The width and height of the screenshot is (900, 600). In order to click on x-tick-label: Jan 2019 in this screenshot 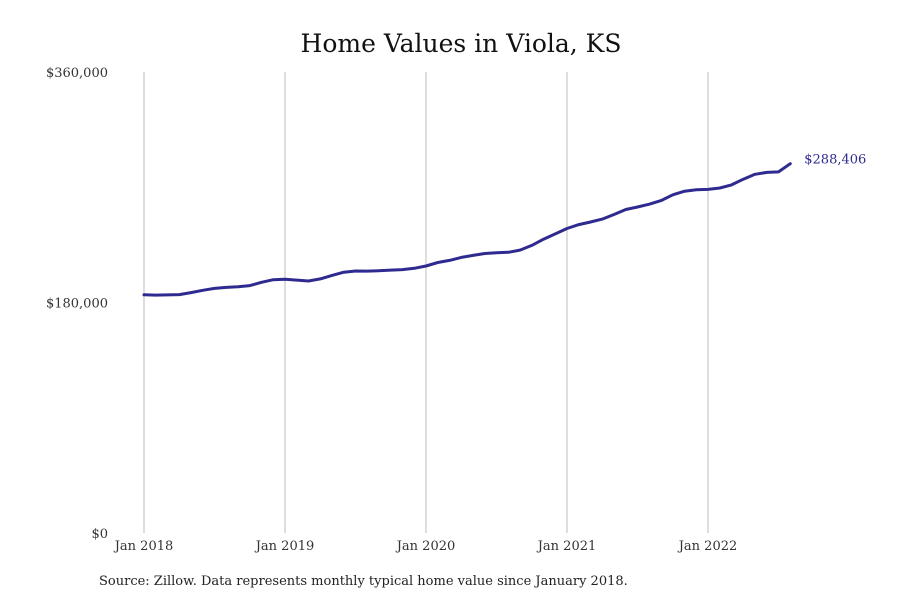, I will do `click(284, 546)`.